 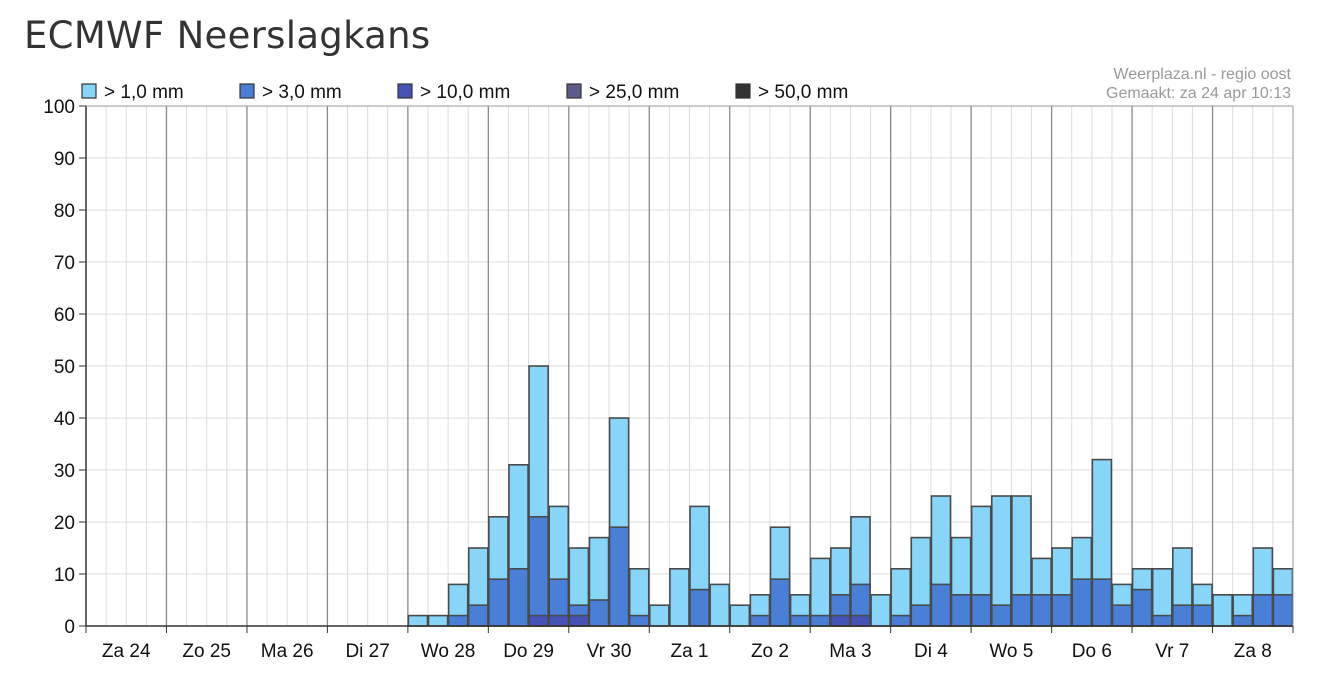 I want to click on page-title: ECMWF Neerslagkans, so click(x=227, y=35).